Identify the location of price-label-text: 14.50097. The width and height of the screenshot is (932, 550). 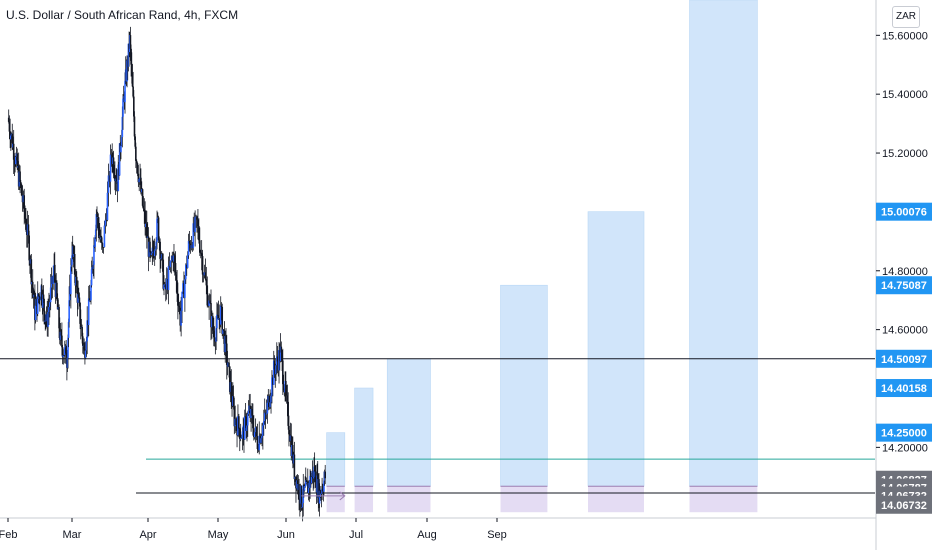
(904, 360).